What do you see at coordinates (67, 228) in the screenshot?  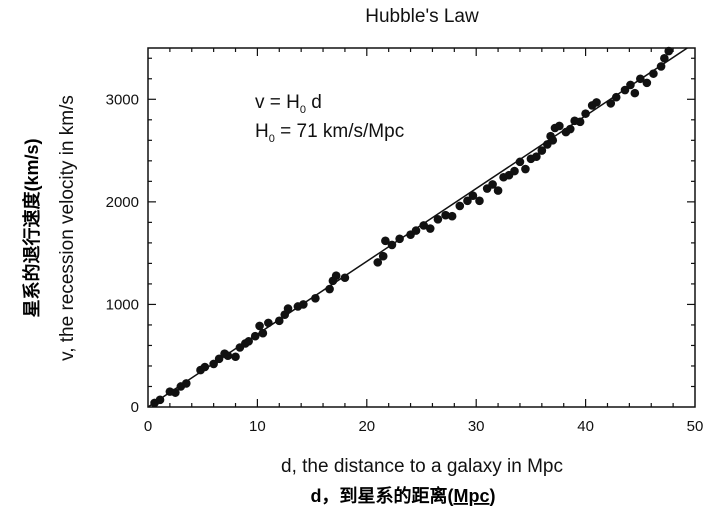 I see `y-axis-label: v, the recession velocity in km/s` at bounding box center [67, 228].